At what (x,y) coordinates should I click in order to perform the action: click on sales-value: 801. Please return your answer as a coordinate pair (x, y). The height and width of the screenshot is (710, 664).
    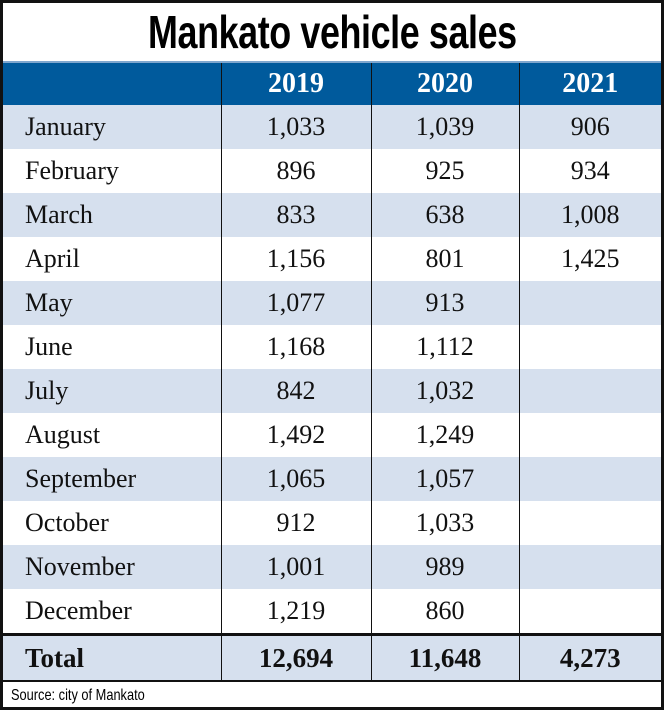
    Looking at the image, I should click on (444, 259).